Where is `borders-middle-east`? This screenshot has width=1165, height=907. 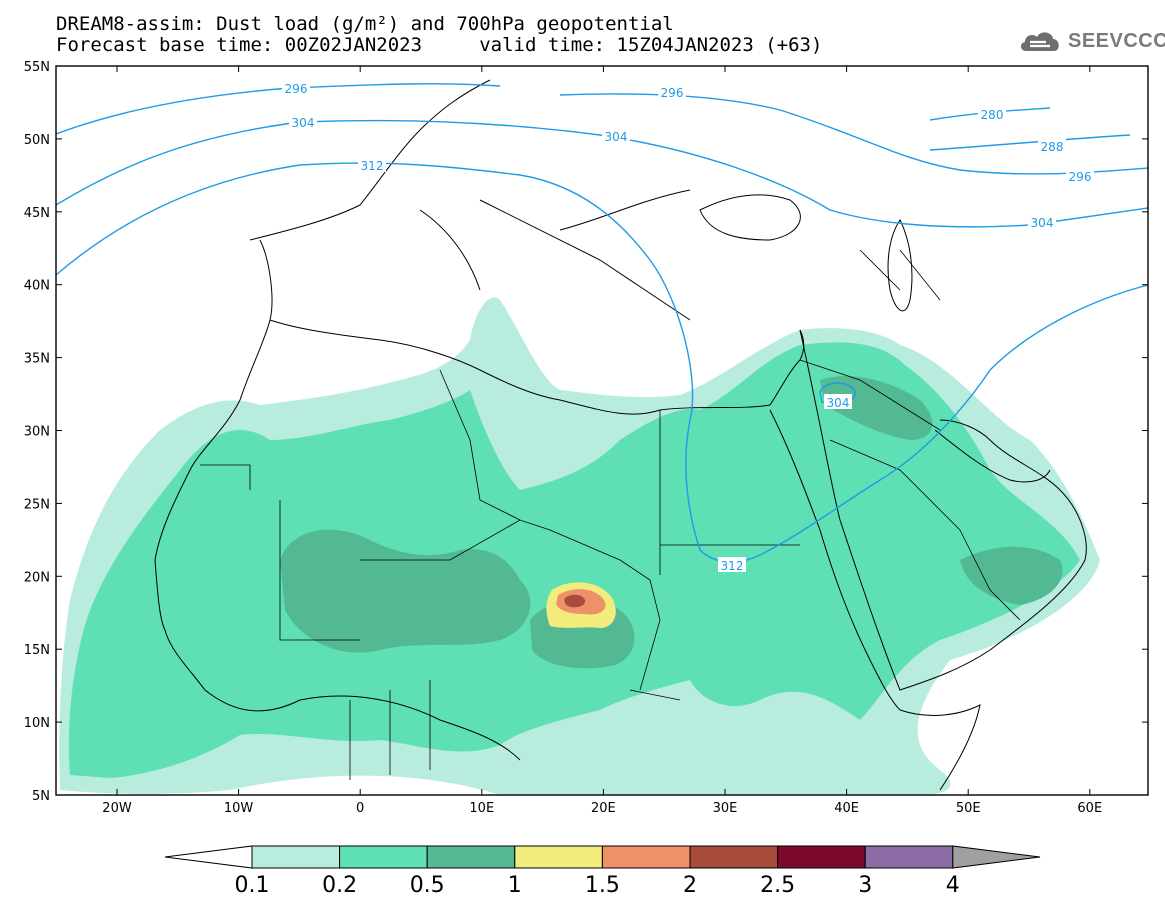 borders-middle-east is located at coordinates (910, 435).